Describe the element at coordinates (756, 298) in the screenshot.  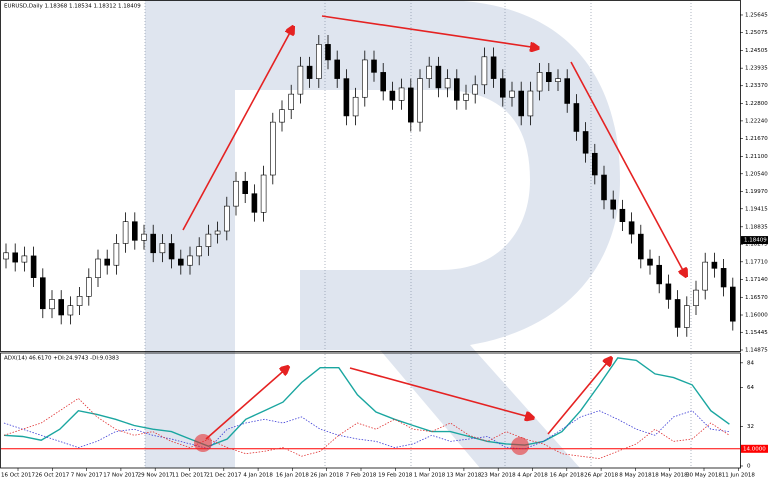
I see `y-tick-label: 1.16570` at that location.